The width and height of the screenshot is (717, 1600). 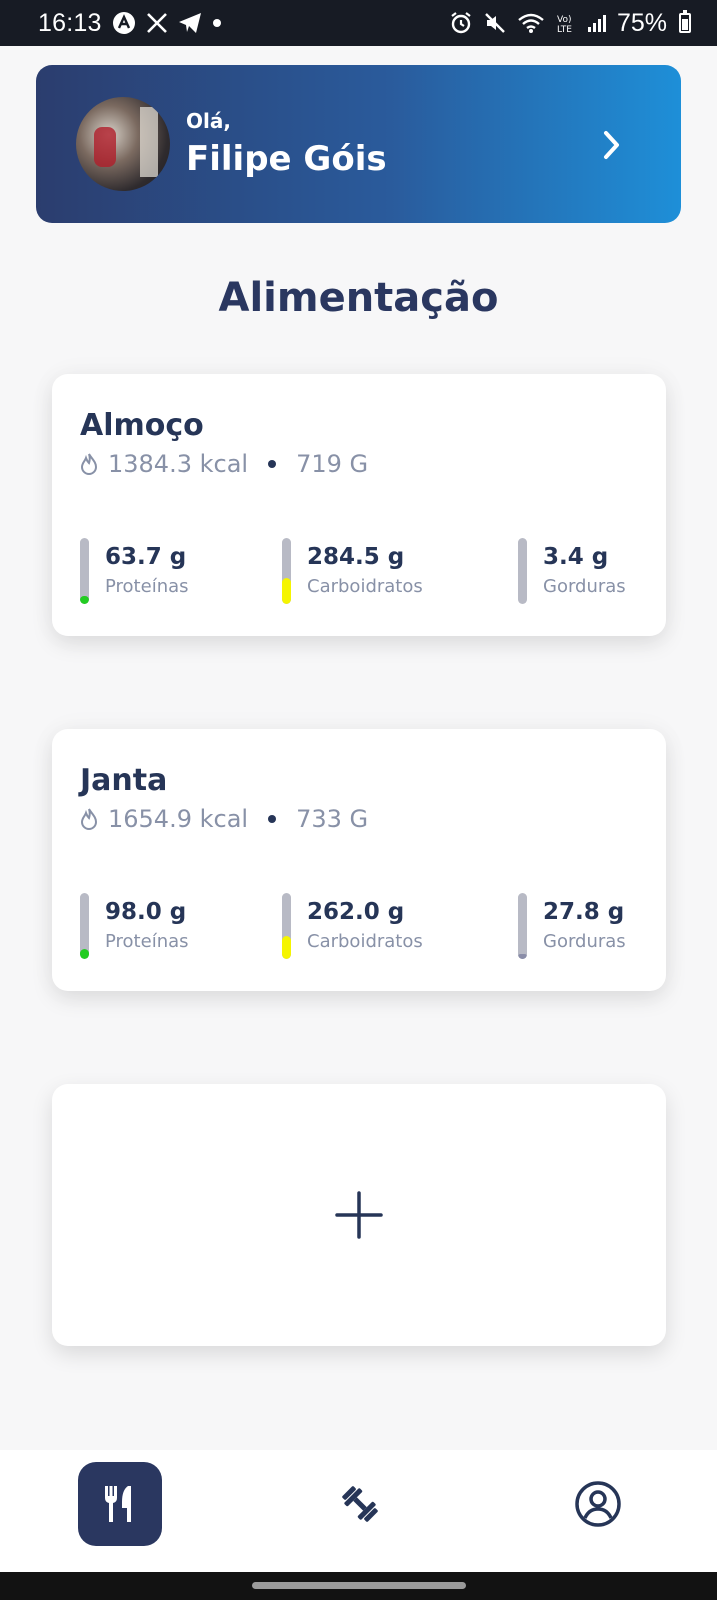 I want to click on meal-stats: 1384.3 kcal 719 G, so click(x=224, y=464).